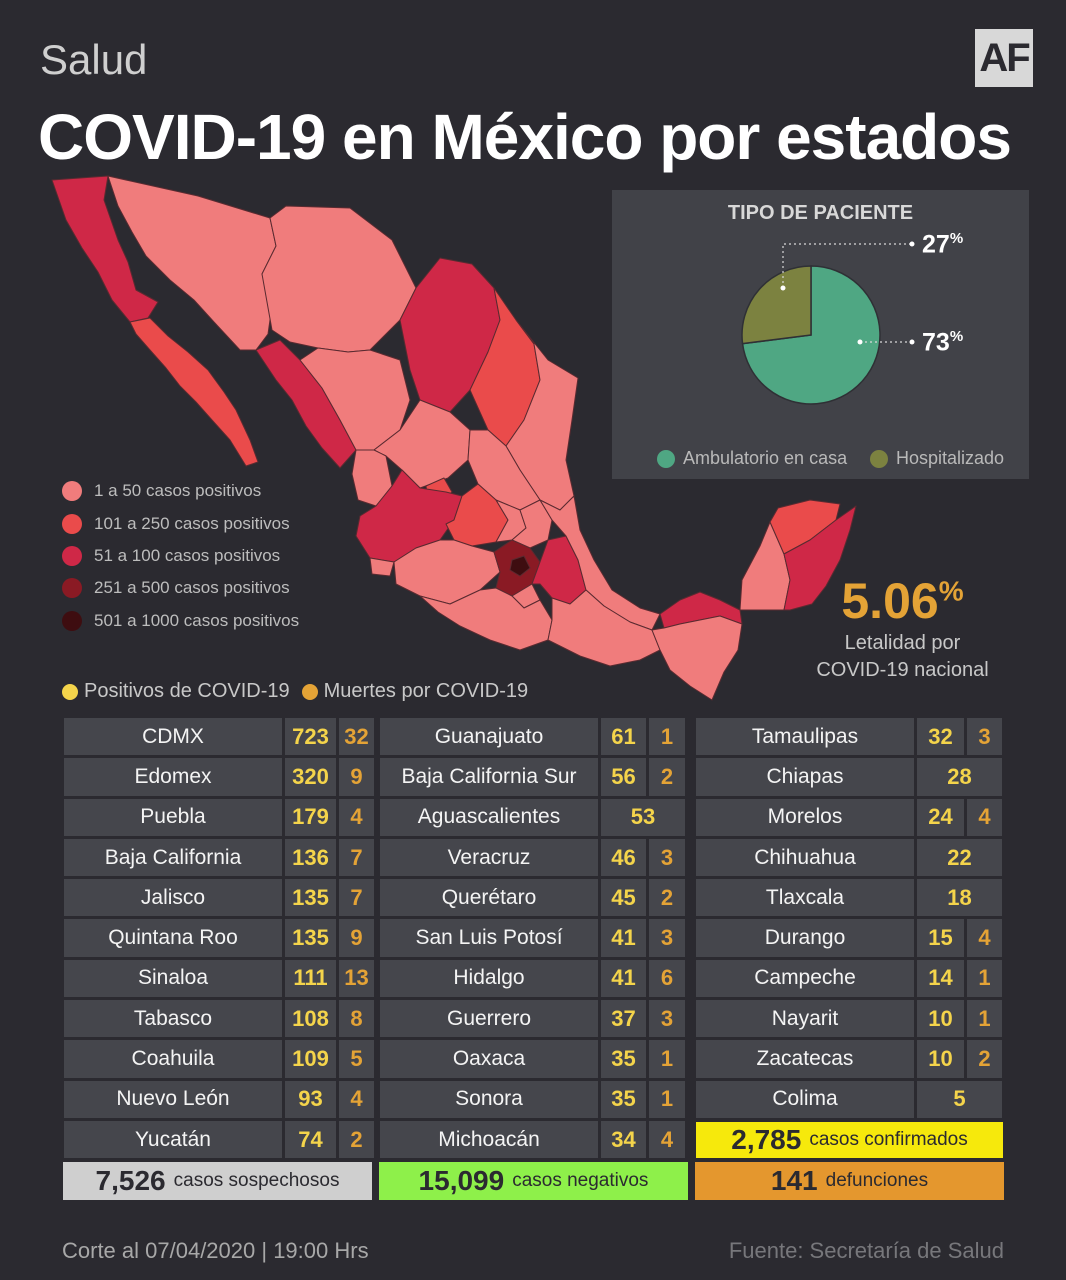 The image size is (1066, 1280). I want to click on table-row: Guanajuato 61 1, so click(534, 738).